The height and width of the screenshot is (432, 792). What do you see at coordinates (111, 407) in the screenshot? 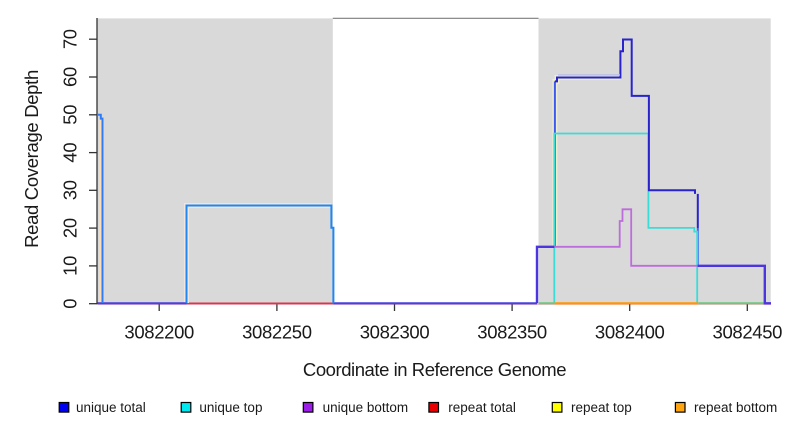
I see `svg-text: unique total` at bounding box center [111, 407].